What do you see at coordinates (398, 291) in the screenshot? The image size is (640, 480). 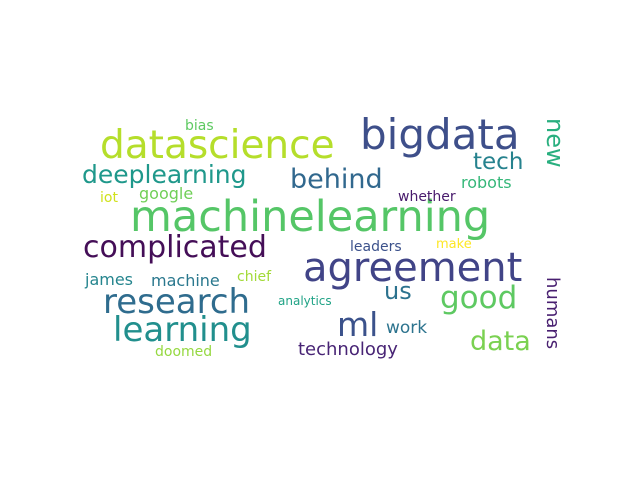 I see `word-us: us` at bounding box center [398, 291].